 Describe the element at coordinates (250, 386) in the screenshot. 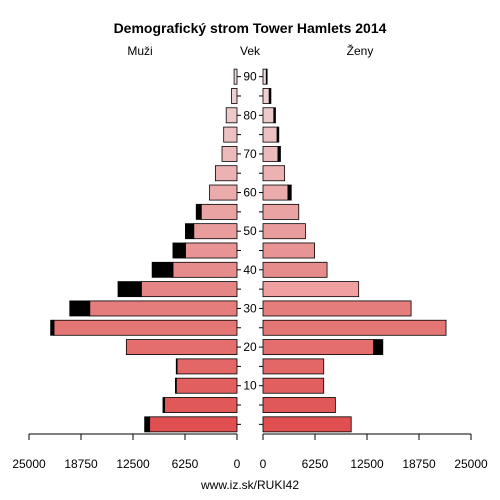

I see `age-tick-label: 10` at that location.